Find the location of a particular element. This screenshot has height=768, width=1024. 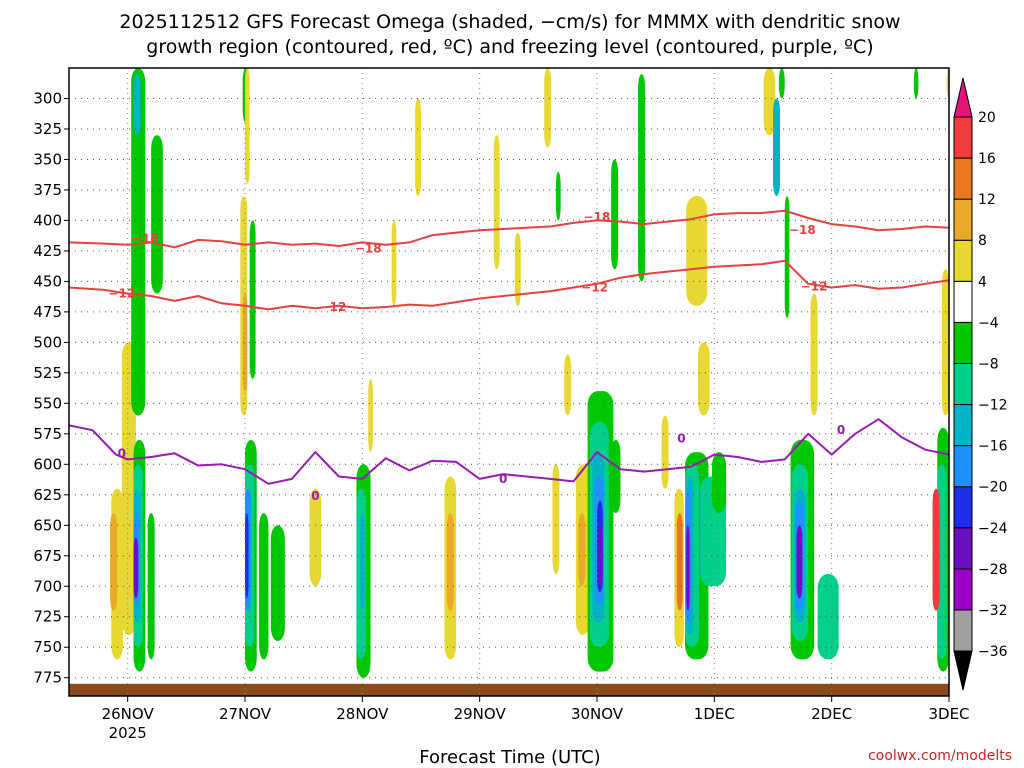

colorbar-tick-label: −36 is located at coordinates (993, 652).